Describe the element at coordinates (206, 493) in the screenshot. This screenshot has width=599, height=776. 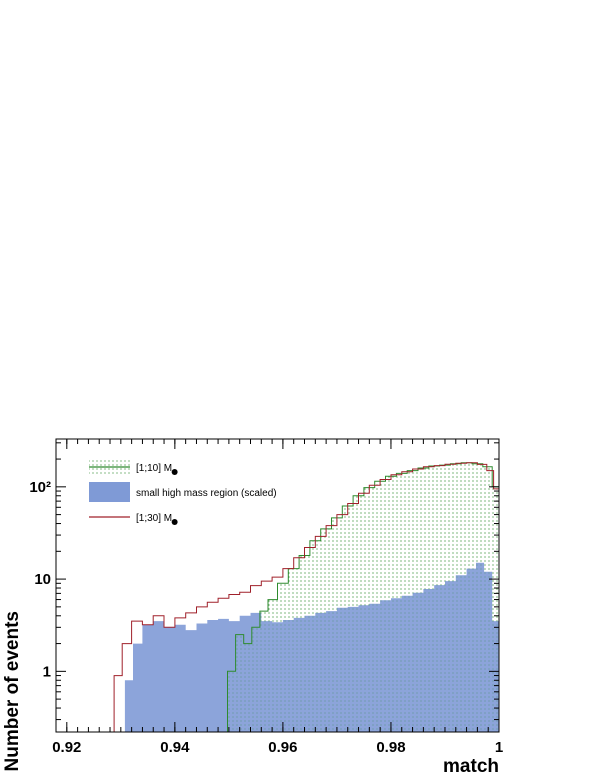
I see `legend-label: small high mass region (scaled)` at that location.